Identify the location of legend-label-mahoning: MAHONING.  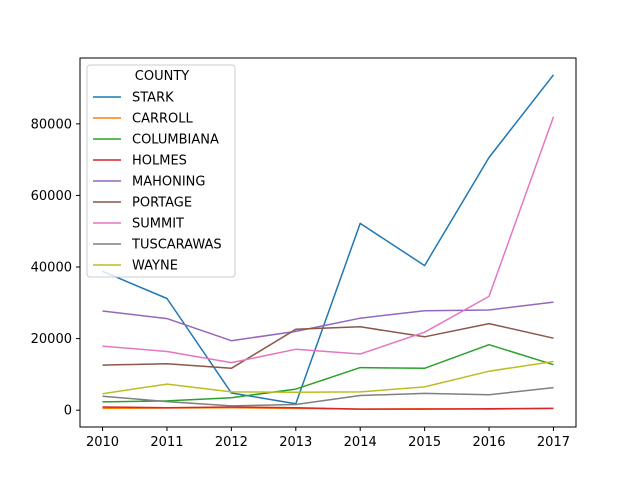
(168, 182).